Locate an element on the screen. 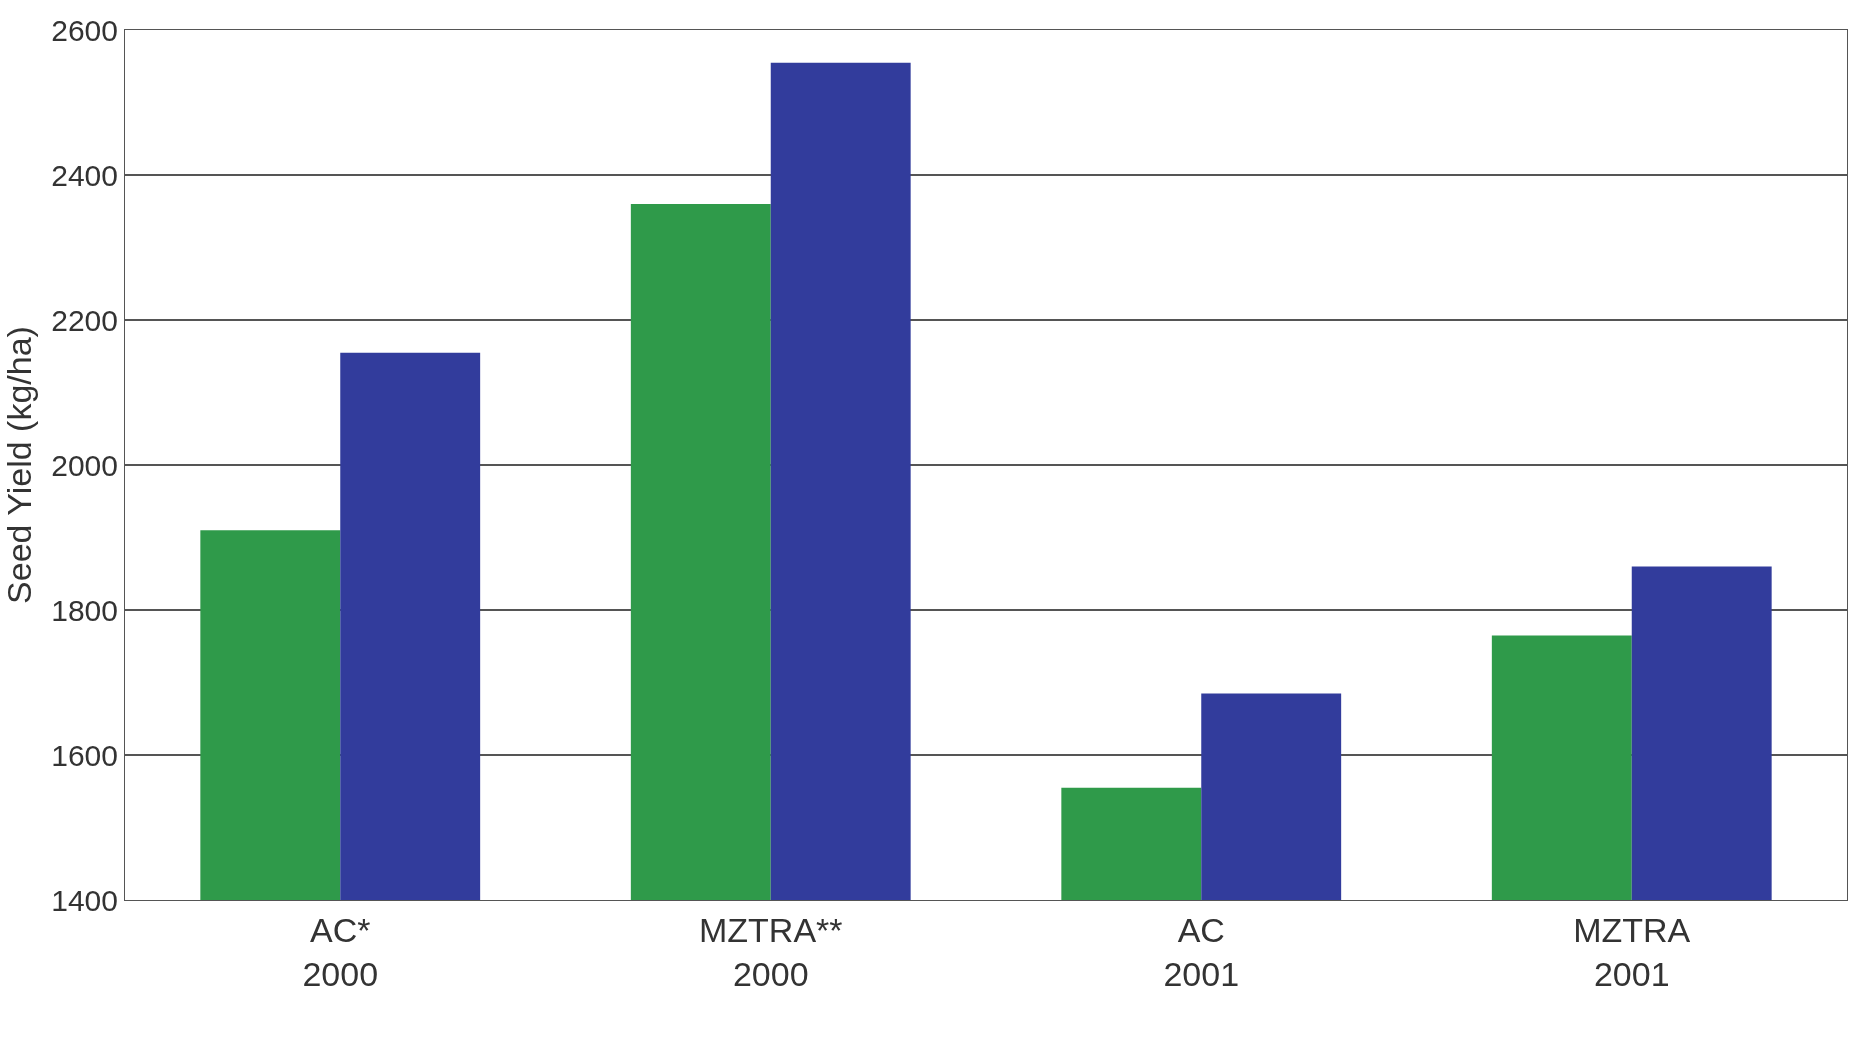 The width and height of the screenshot is (1867, 1050). x-tick-label: AC 2001 is located at coordinates (1201, 951).